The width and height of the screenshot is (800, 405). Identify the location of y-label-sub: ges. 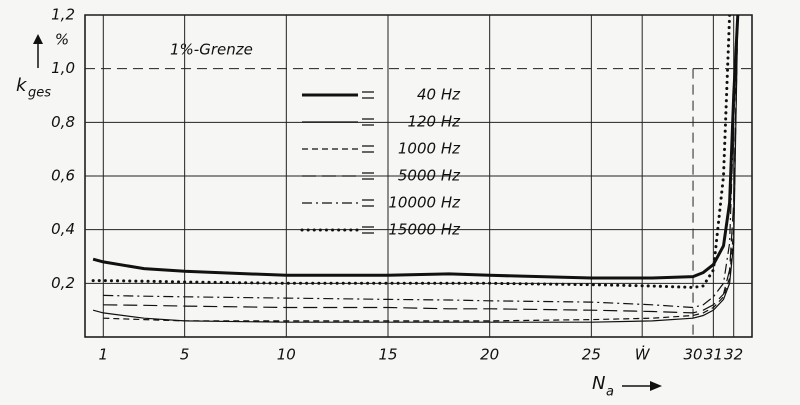
(39, 93).